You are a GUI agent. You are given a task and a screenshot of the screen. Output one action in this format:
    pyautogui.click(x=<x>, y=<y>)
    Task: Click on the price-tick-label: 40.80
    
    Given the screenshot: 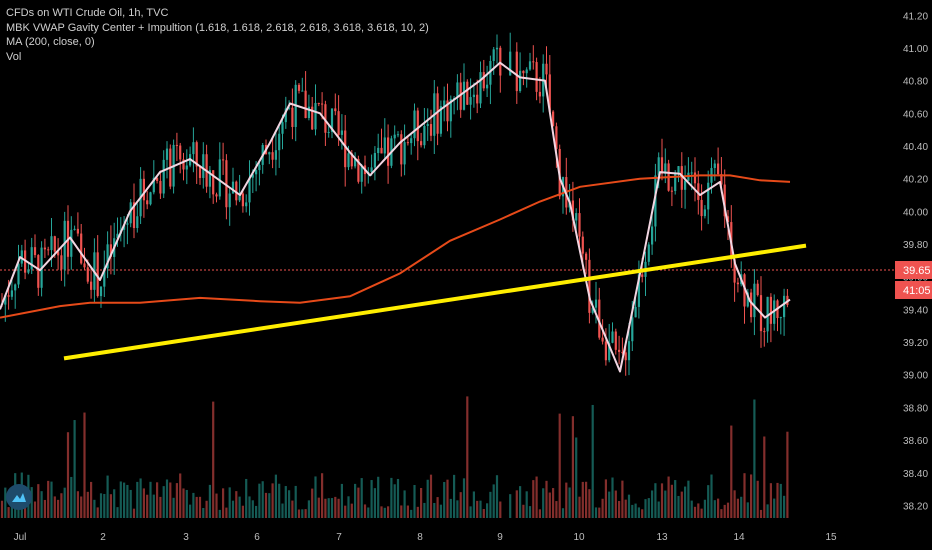 What is the action you would take?
    pyautogui.click(x=915, y=82)
    